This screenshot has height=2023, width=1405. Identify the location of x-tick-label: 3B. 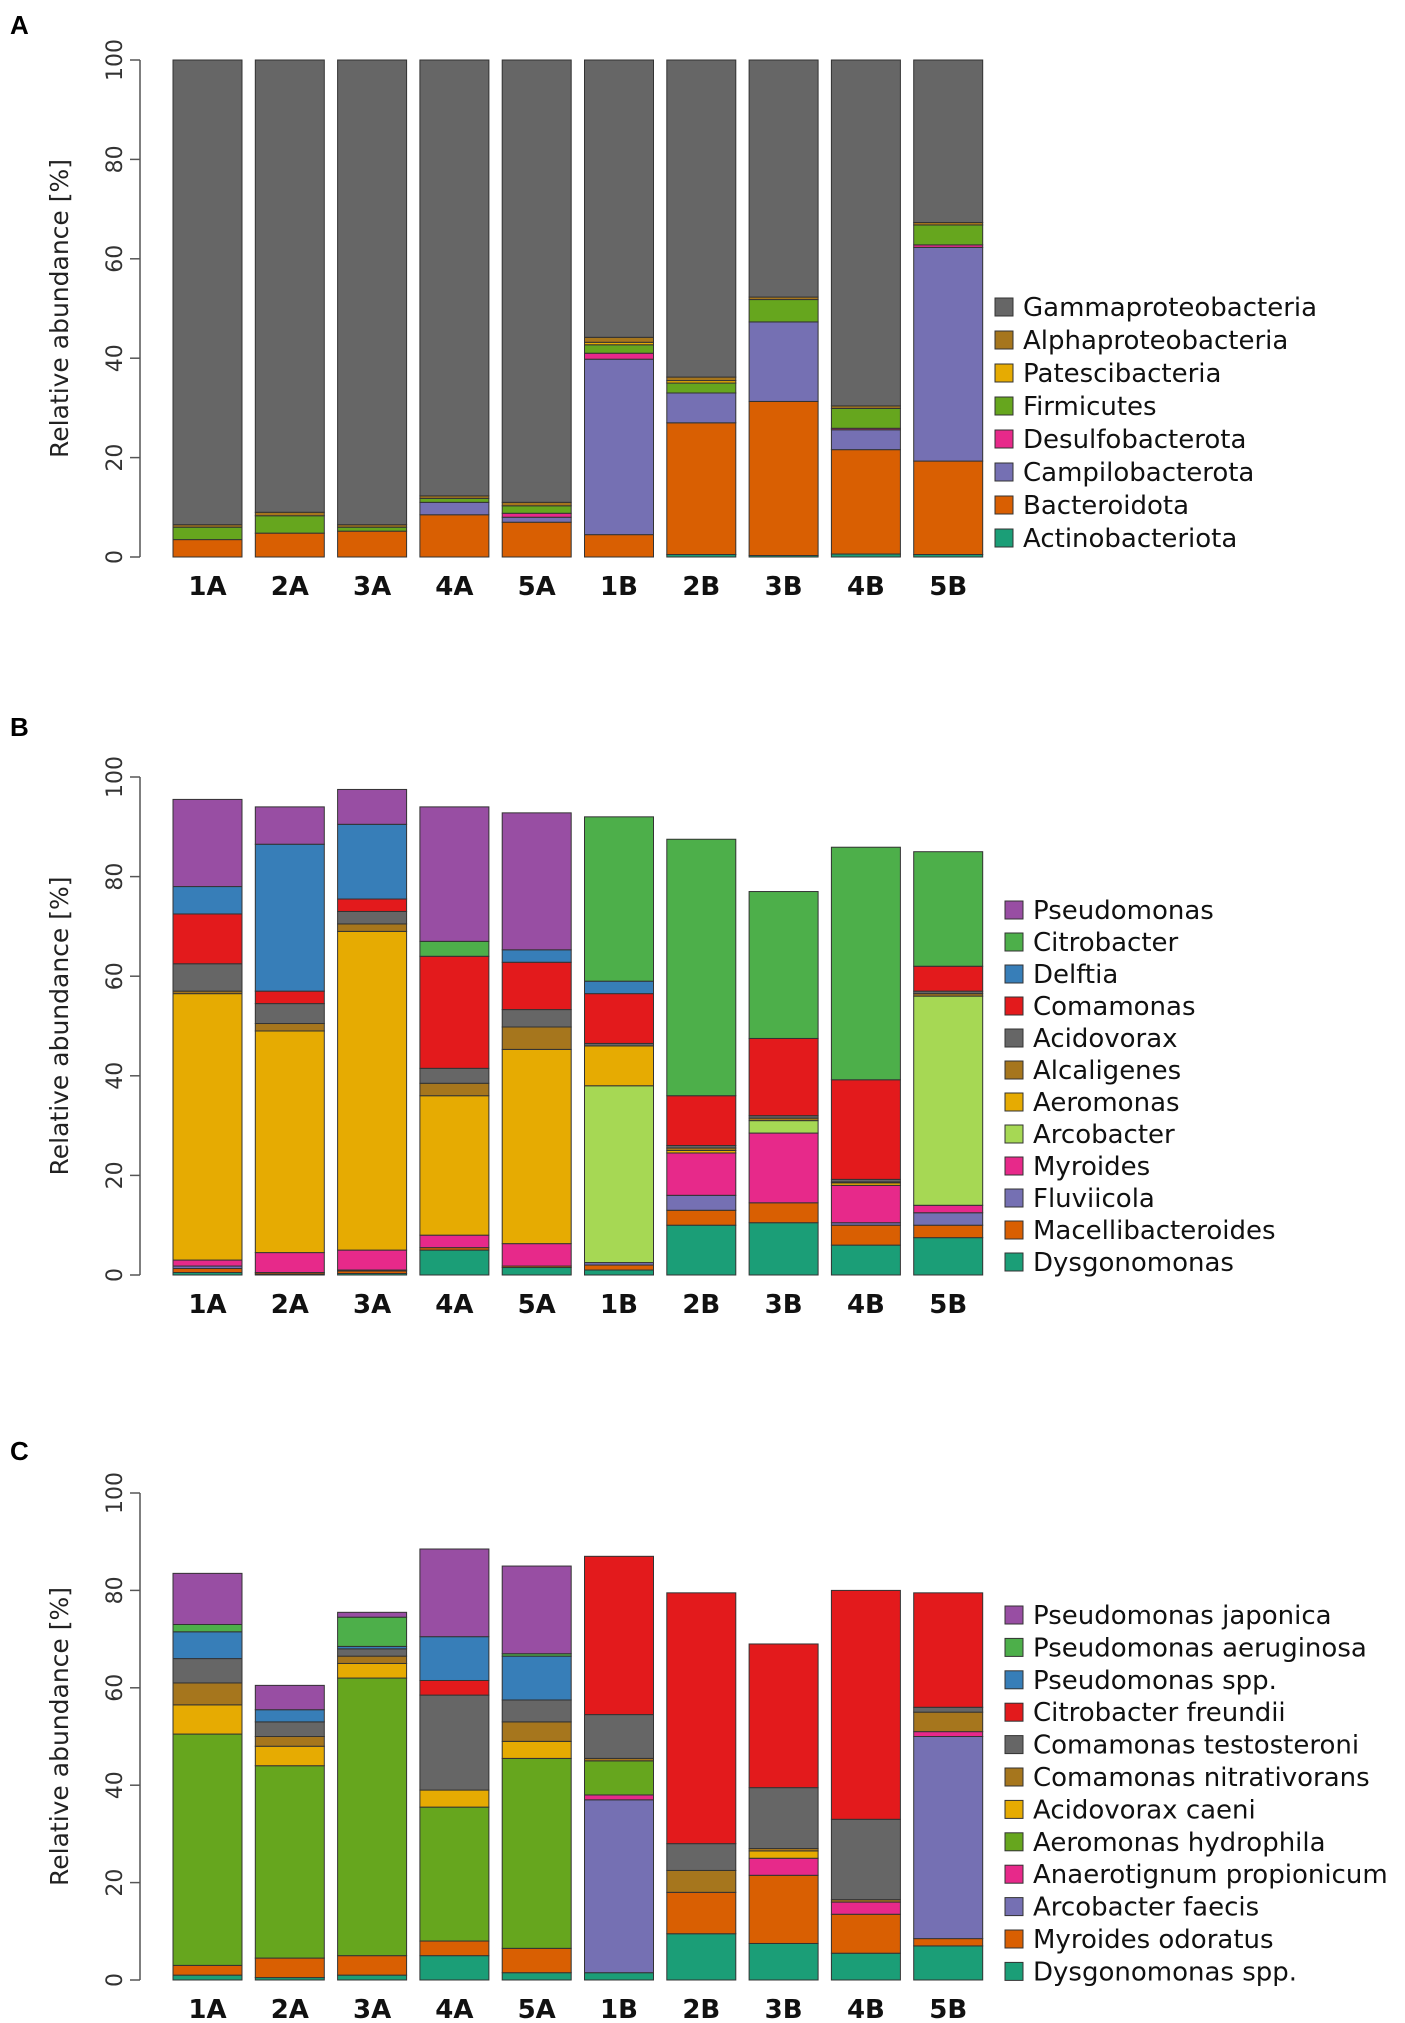
(784, 2009).